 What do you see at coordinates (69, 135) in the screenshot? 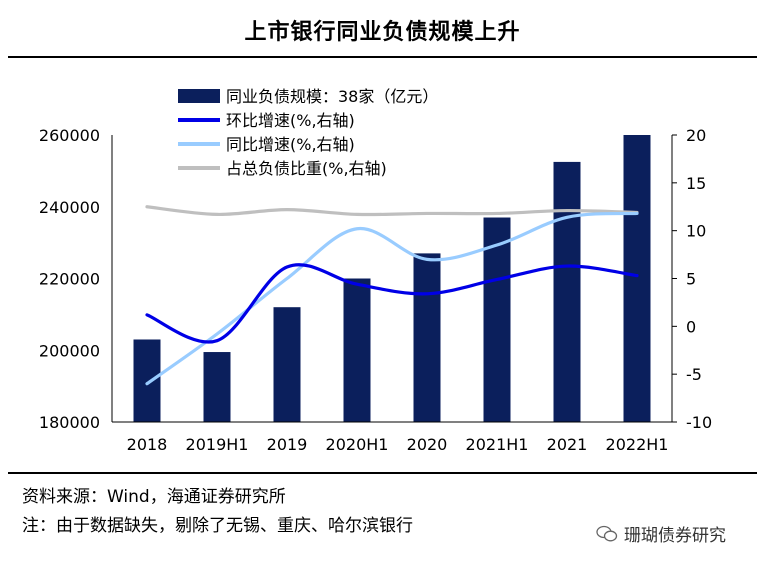
I see `left-tick-label: 260000` at bounding box center [69, 135].